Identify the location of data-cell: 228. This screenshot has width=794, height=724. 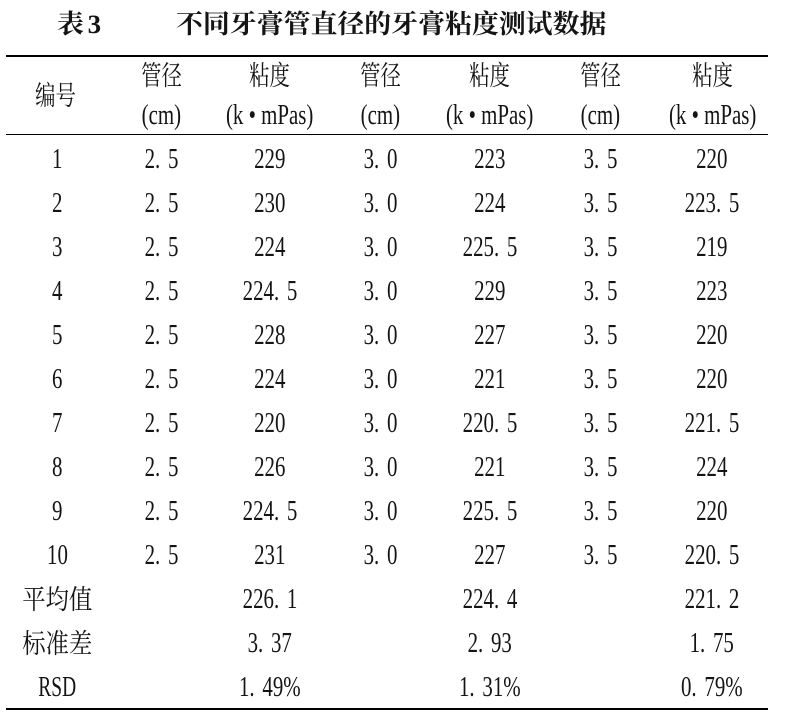
(269, 332).